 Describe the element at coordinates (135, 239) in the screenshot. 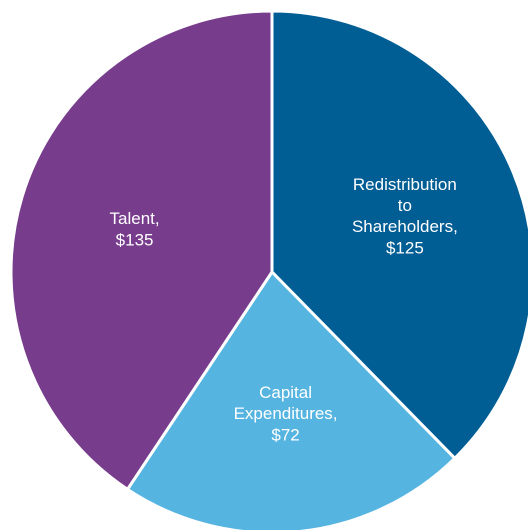

I see `value-label: $135` at that location.